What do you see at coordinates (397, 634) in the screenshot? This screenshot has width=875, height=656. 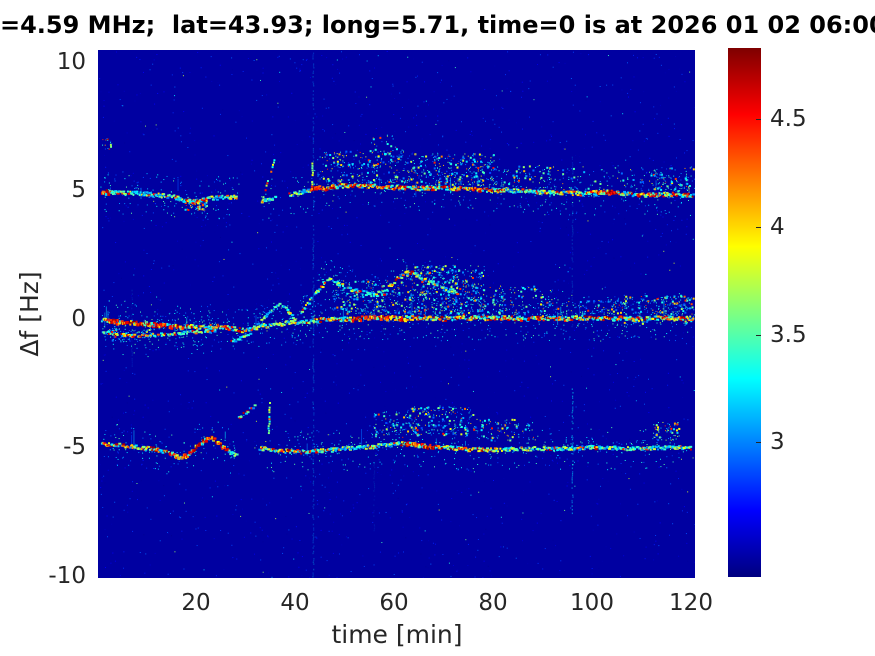 I see `x-axis-label: time [min]` at bounding box center [397, 634].